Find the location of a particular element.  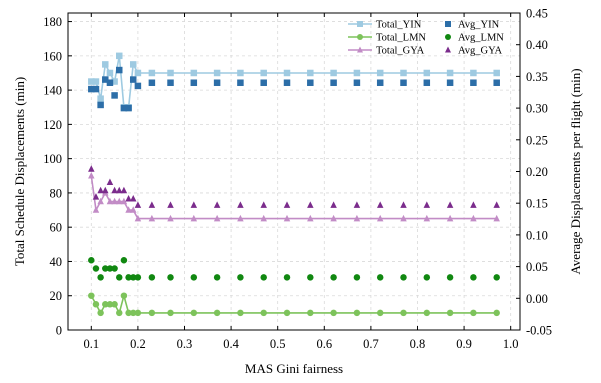

x-tick-label: 1.0 is located at coordinates (511, 344).